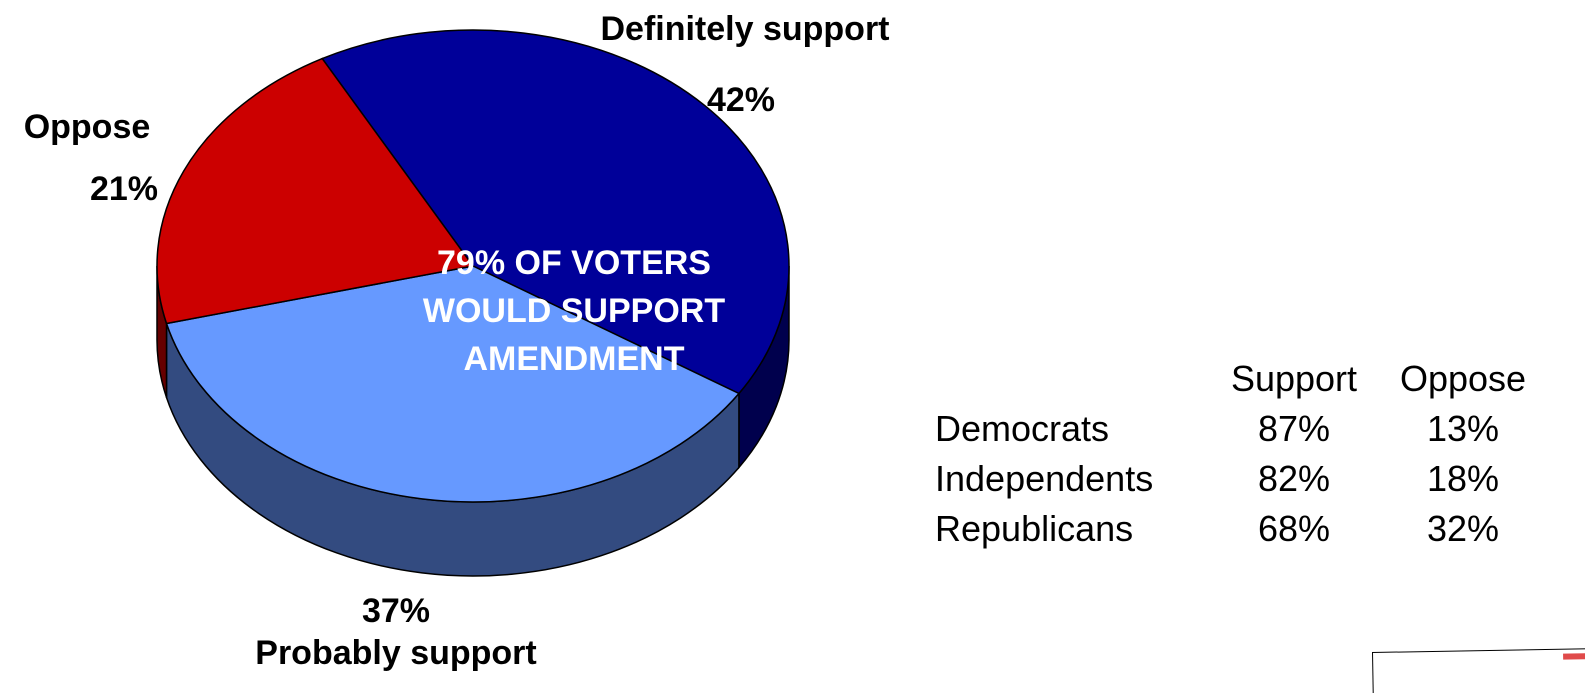 This screenshot has height=693, width=1585. I want to click on table-cell-party: Independents, so click(1044, 478).